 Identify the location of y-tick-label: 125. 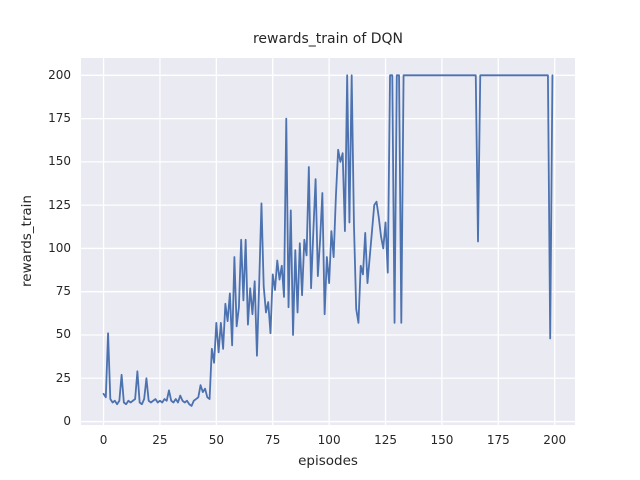
(59, 204).